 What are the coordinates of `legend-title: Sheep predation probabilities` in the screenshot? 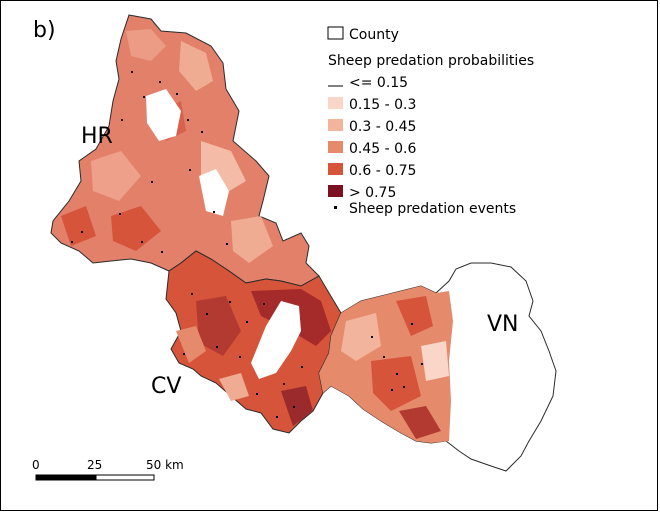 It's located at (431, 61).